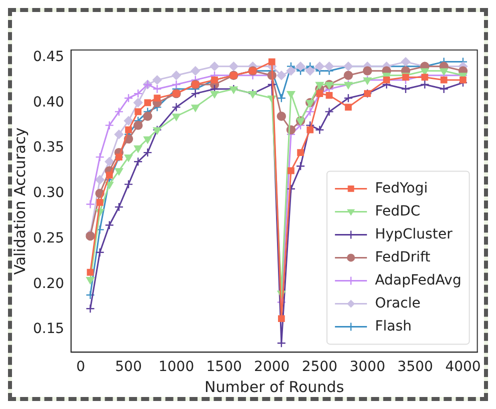 This screenshot has width=496, height=409. Describe the element at coordinates (274, 387) in the screenshot. I see `x-axis-title: Number of Rounds` at that location.